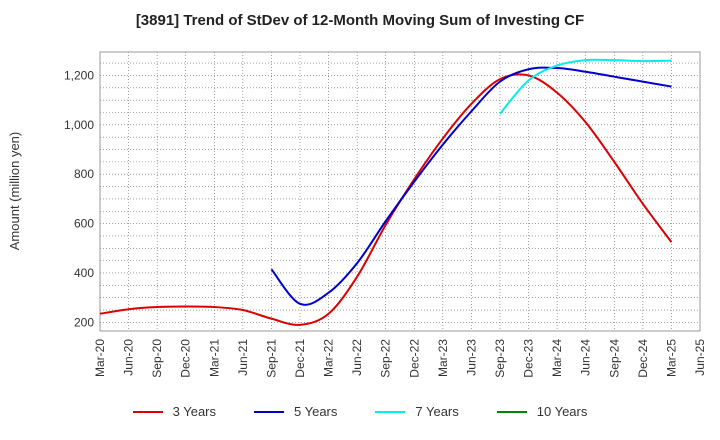 The height and width of the screenshot is (440, 720). Describe the element at coordinates (194, 411) in the screenshot. I see `legend-label-3-years: 3 Years` at that location.